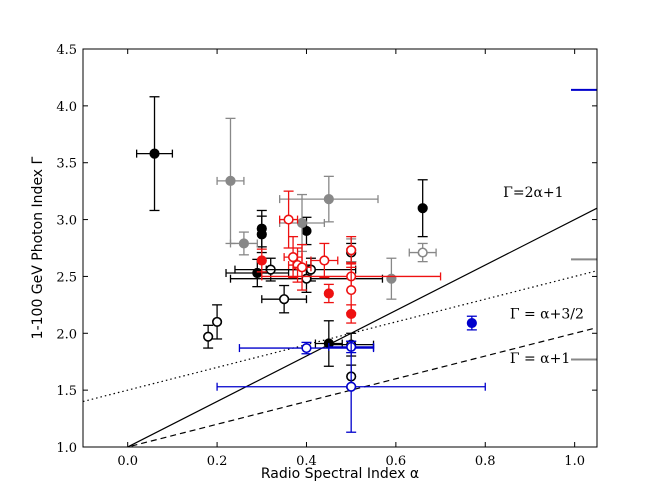 This screenshot has width=664, height=498. Describe the element at coordinates (485, 461) in the screenshot. I see `x-tick-label: 0.8` at that location.